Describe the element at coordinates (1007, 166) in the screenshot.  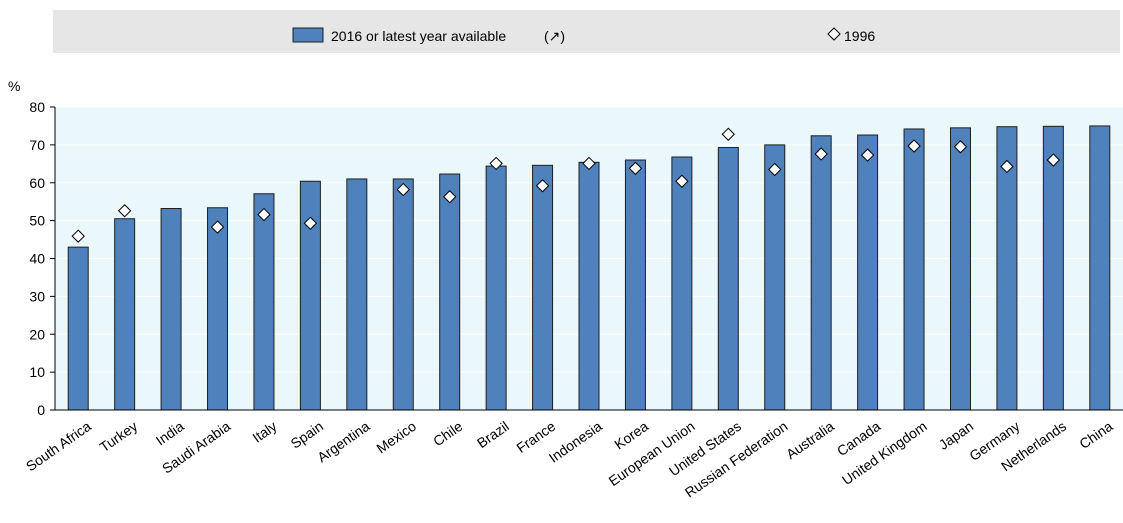
I see `marker-1996-germany` at that location.